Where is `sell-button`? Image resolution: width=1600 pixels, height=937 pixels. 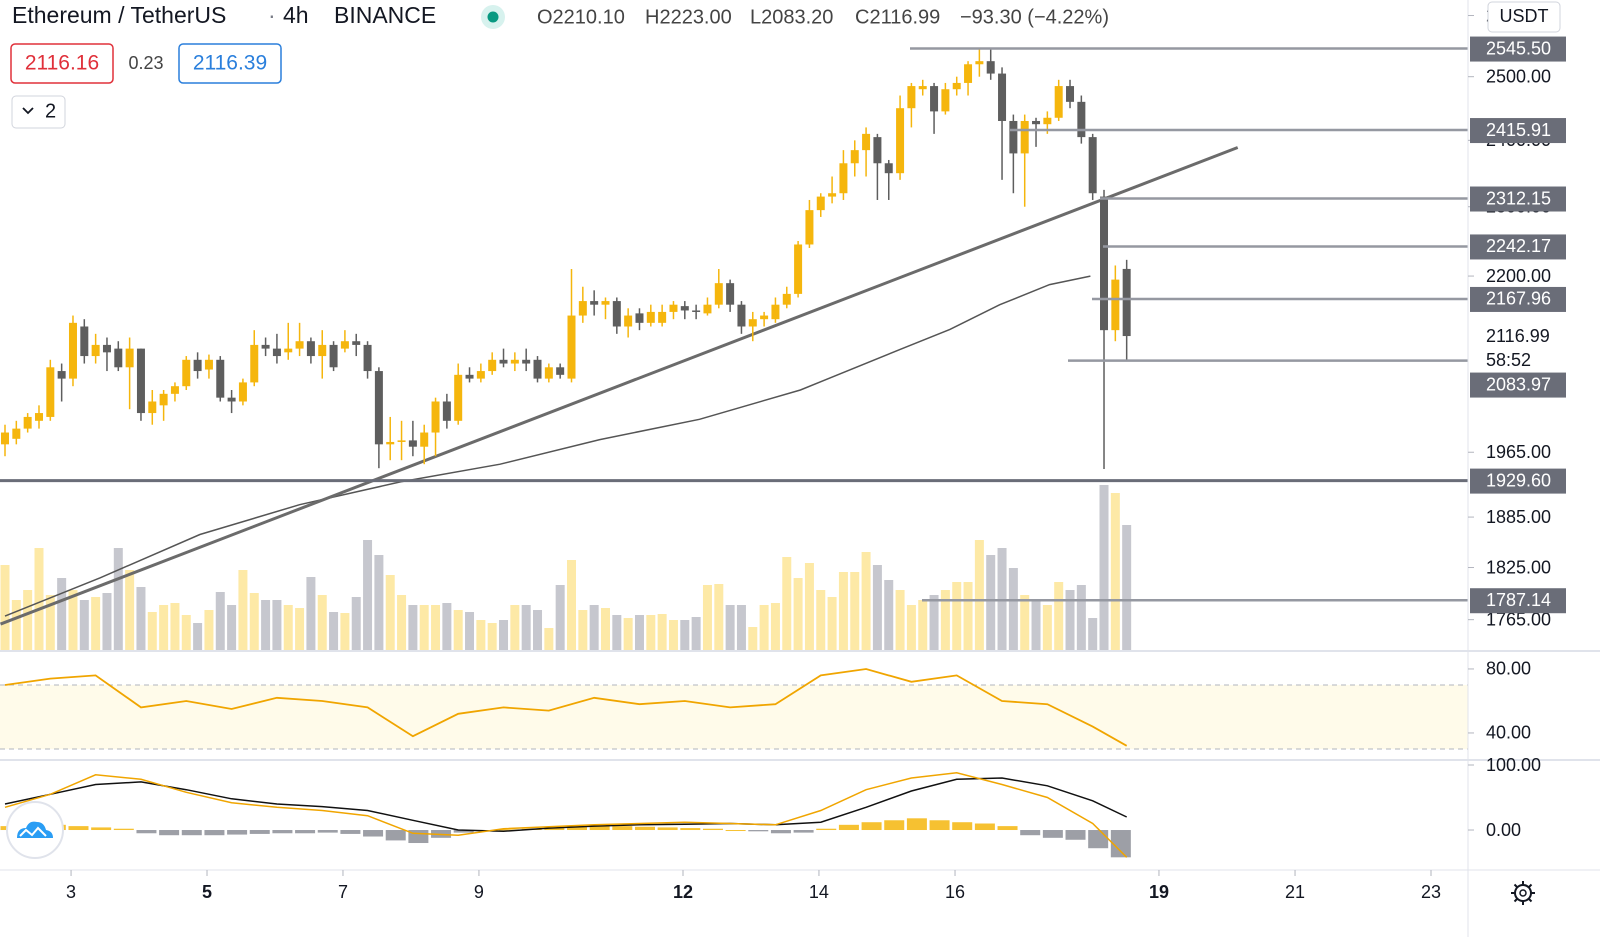 sell-button is located at coordinates (62, 63).